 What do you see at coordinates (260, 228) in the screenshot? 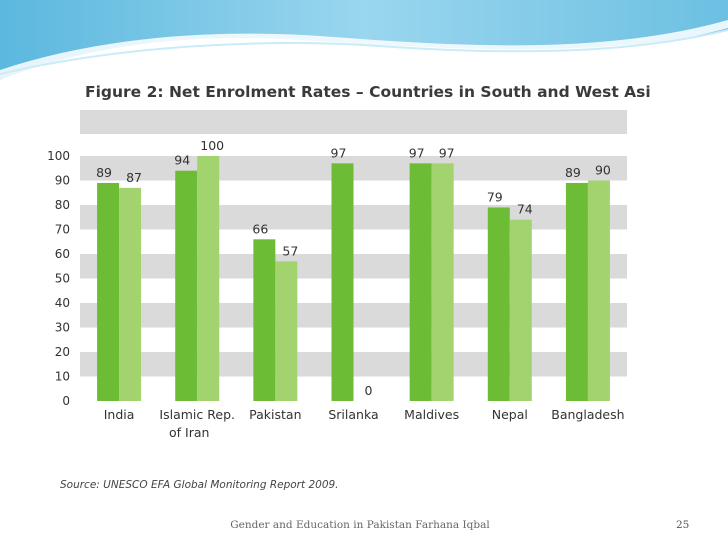
I see `data-label: 66` at bounding box center [260, 228].